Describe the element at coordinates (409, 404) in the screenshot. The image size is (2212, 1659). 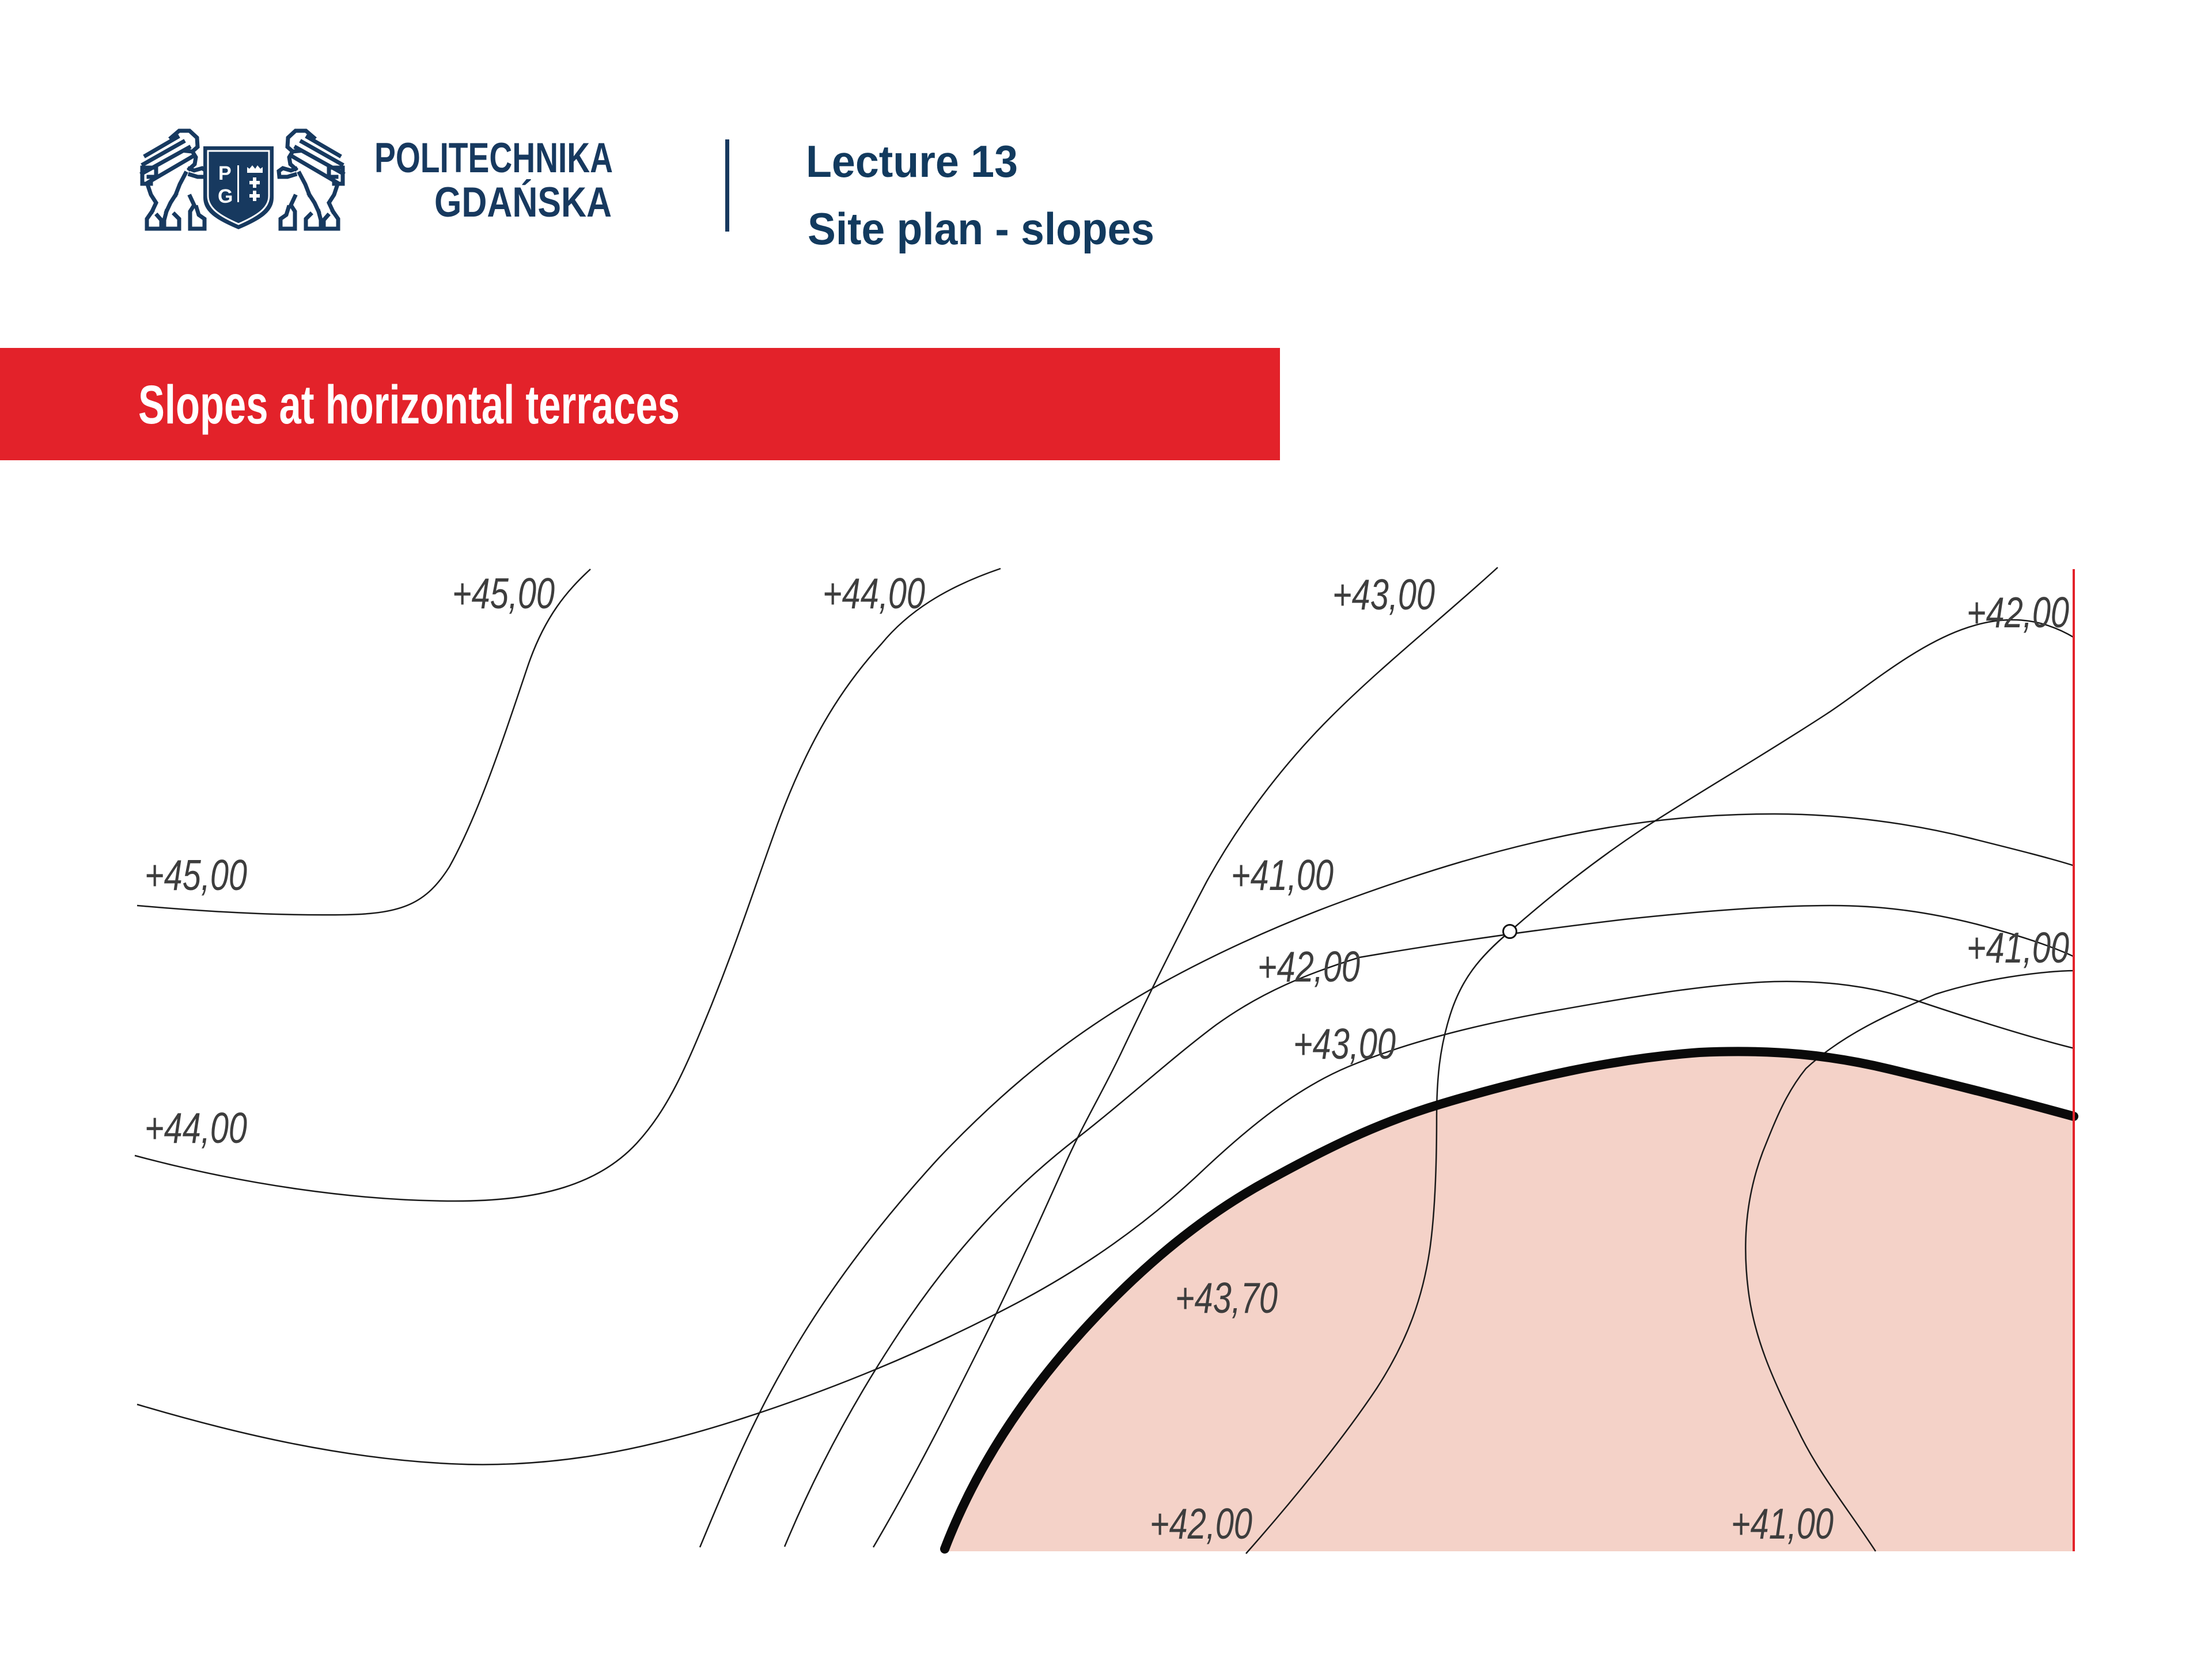
I see `svg-text: Slopes at horizontal terraces` at that location.